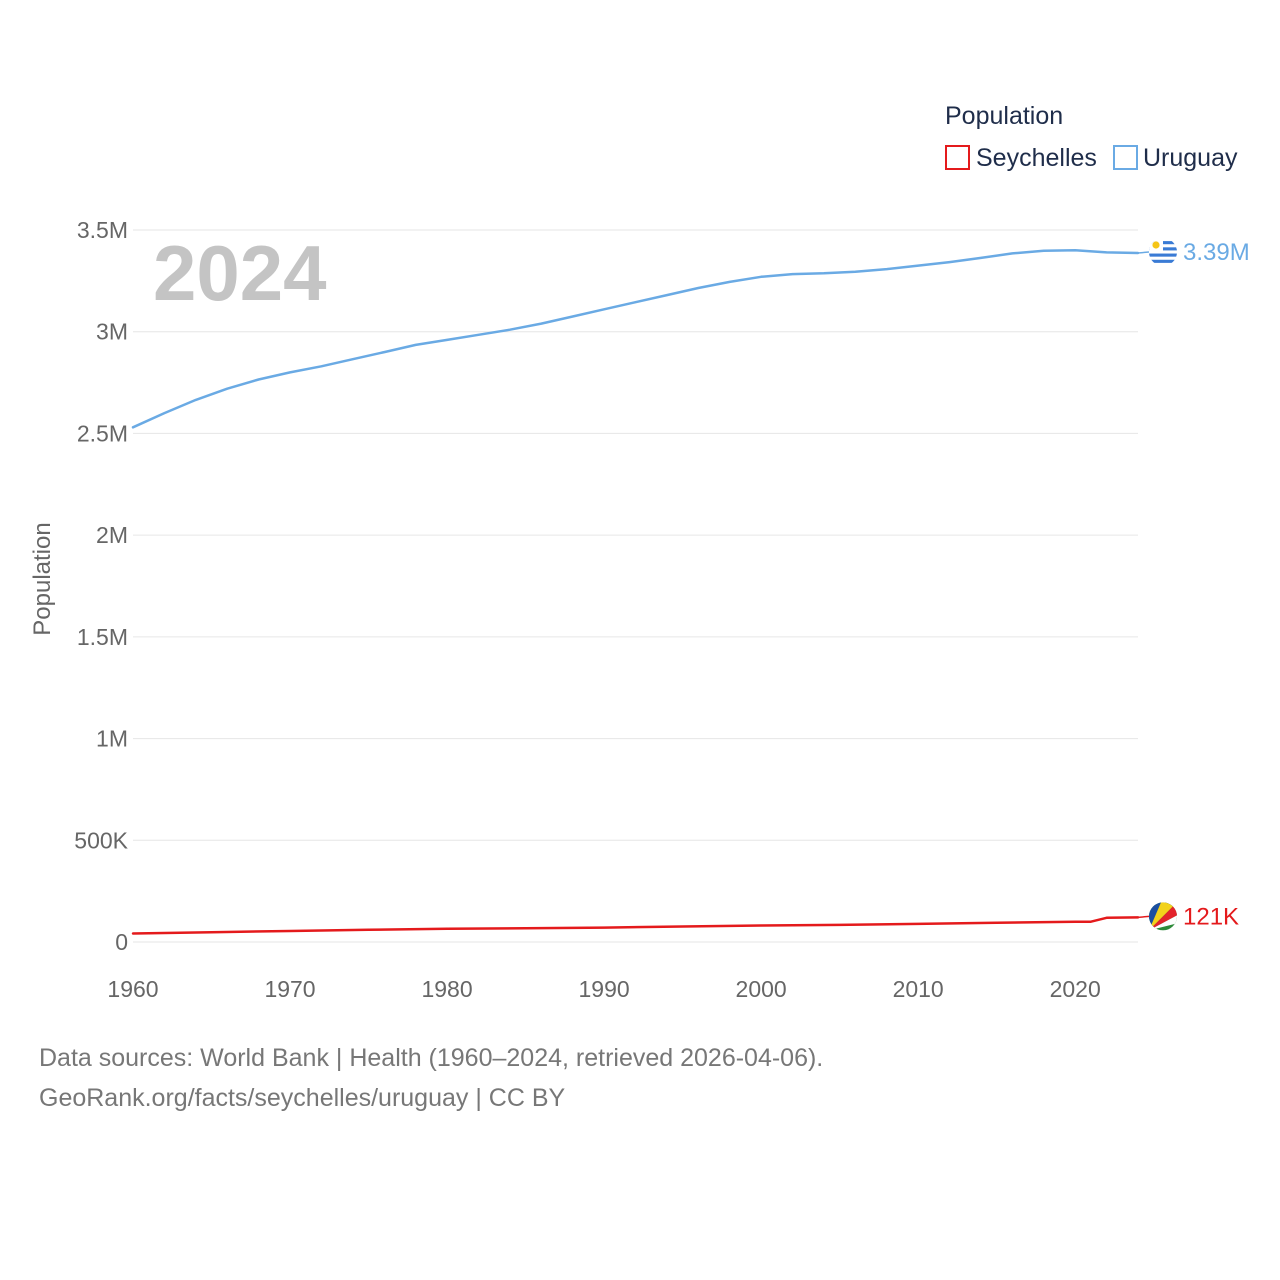 Image resolution: width=1280 pixels, height=1280 pixels. I want to click on y-tick-label: 0, so click(121, 942).